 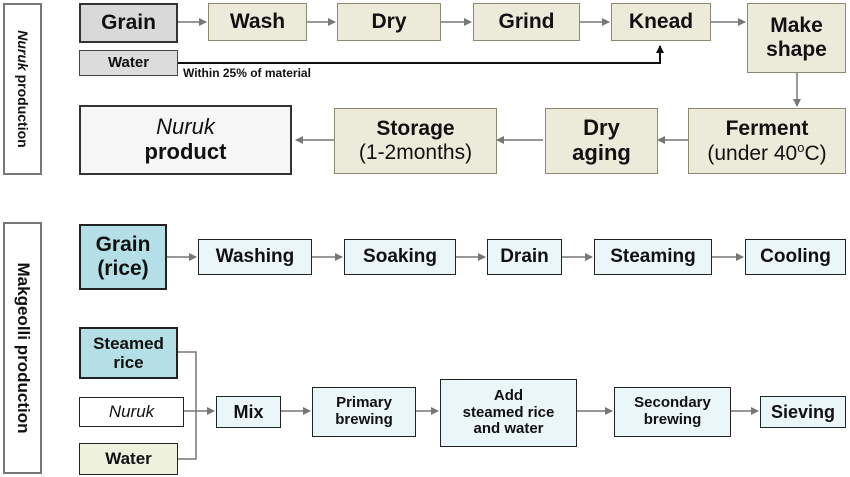 What do you see at coordinates (796, 26) in the screenshot?
I see `make-shape-line1: Make` at bounding box center [796, 26].